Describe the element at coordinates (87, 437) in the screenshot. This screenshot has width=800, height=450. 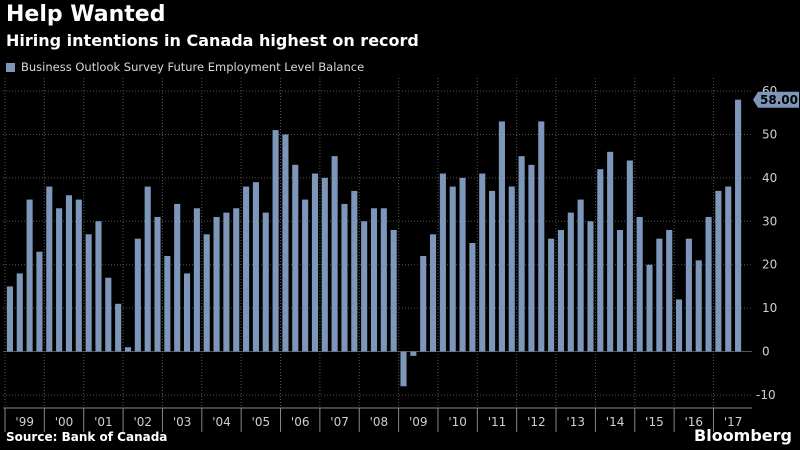
I see `source-note: Source: Bank of Canada` at that location.